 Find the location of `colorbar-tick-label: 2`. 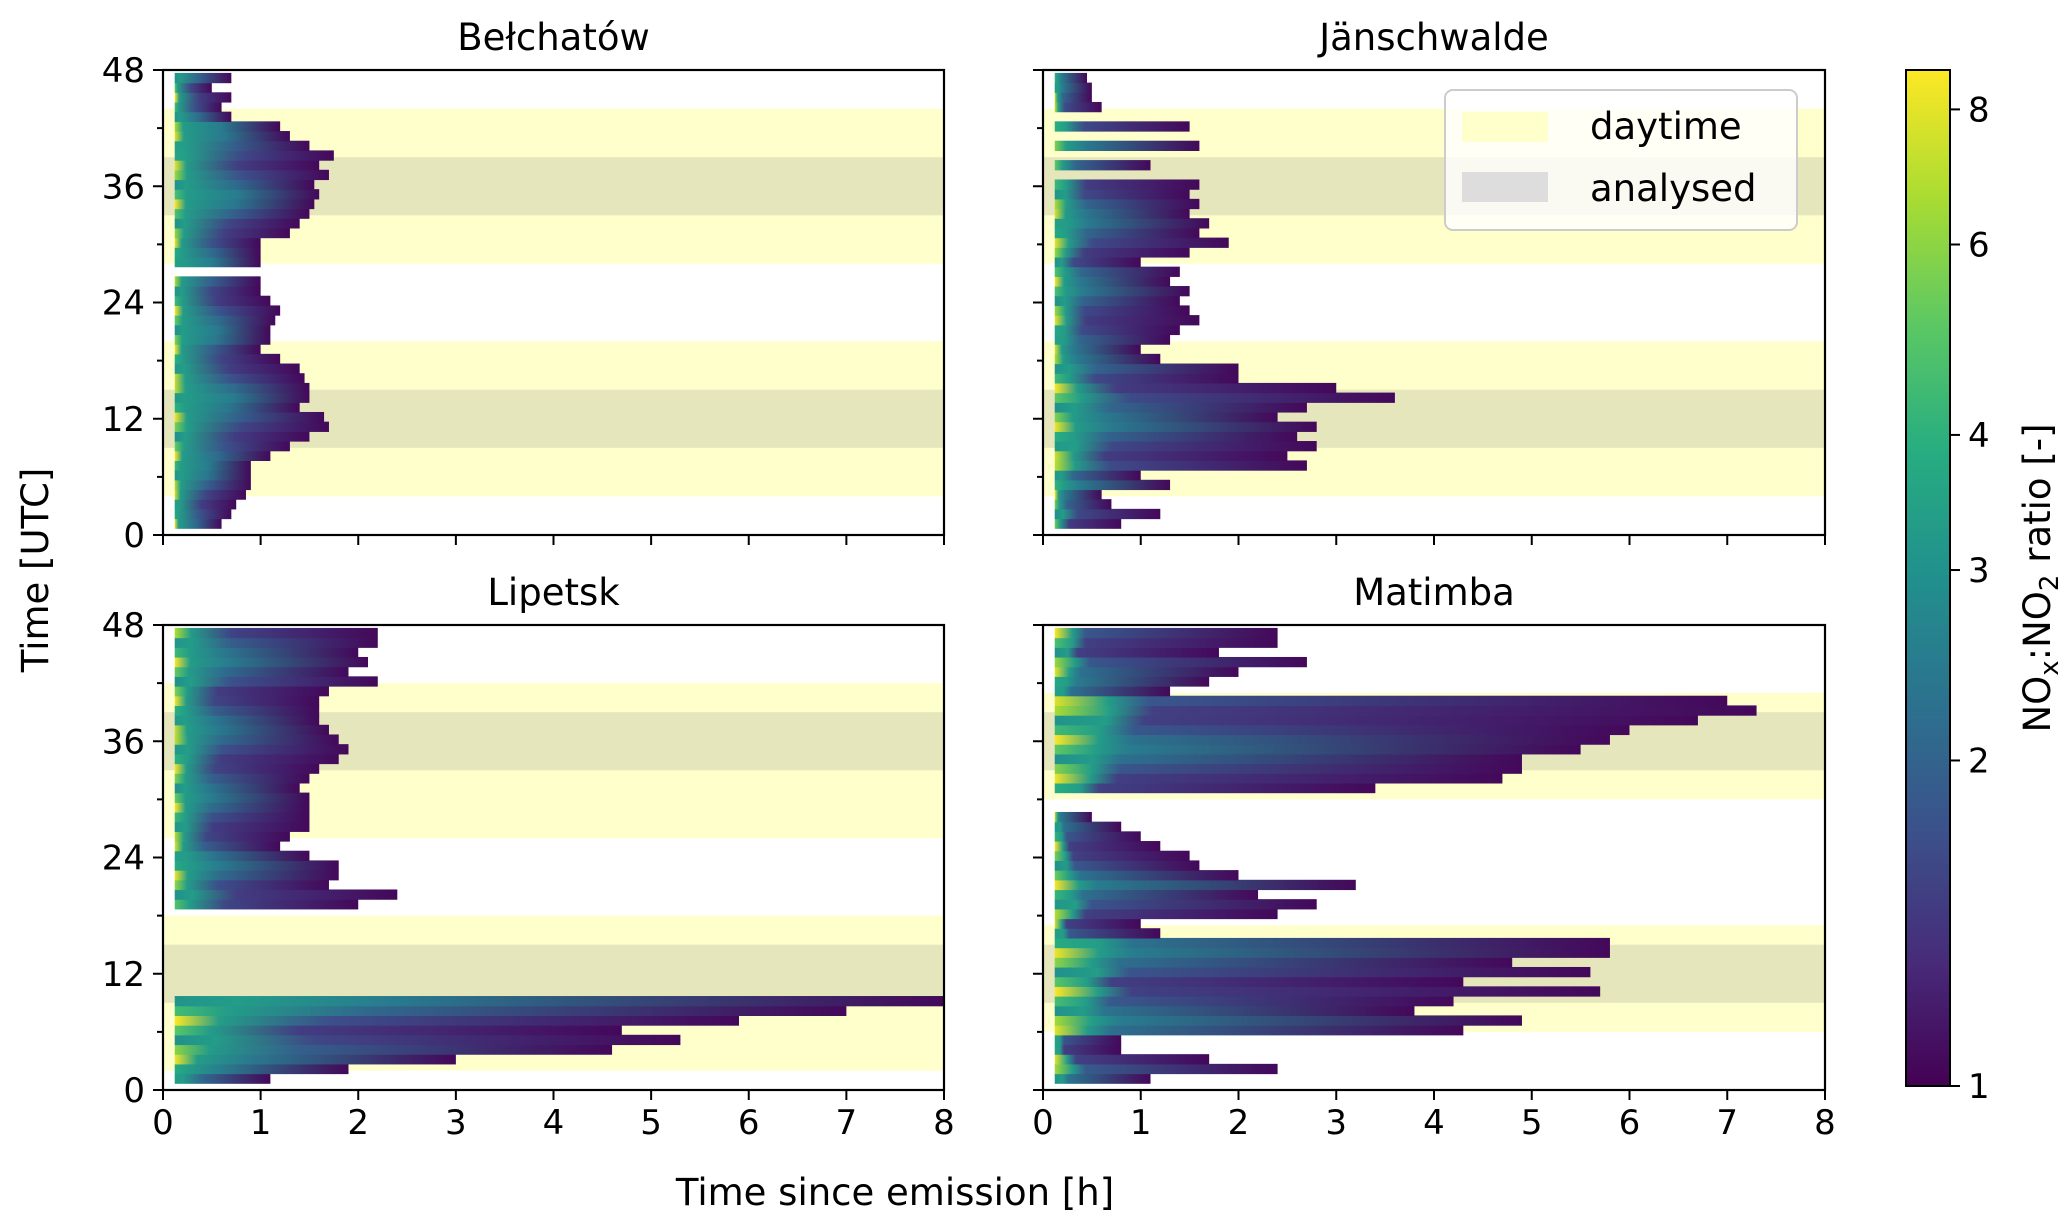

colorbar-tick-label: 2 is located at coordinates (1979, 761).